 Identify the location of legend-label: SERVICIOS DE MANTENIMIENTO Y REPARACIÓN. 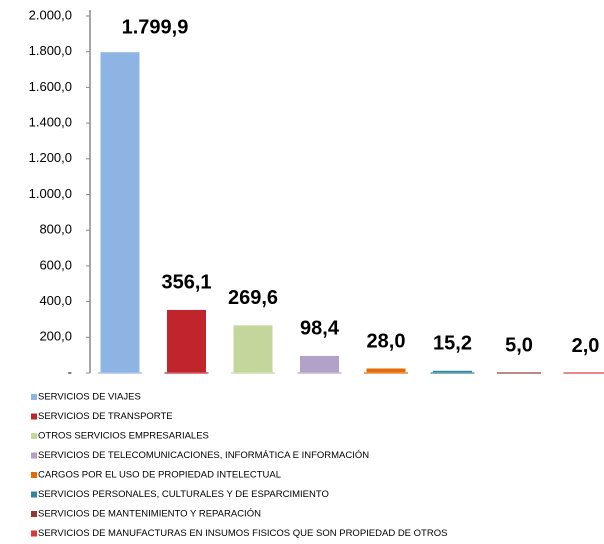
(149, 514).